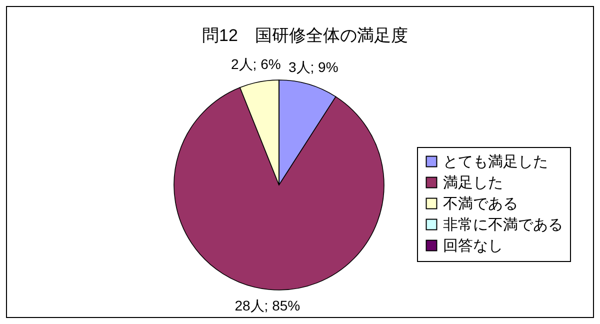  I want to click on legend-label: 不満である, so click(480, 204).